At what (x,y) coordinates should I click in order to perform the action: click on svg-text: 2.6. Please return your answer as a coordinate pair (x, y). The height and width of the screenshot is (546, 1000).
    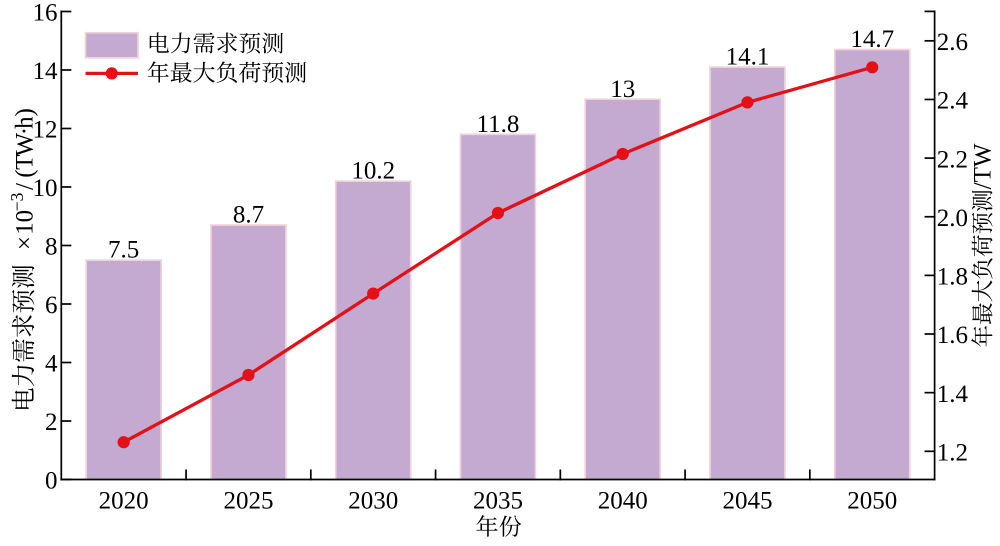
    Looking at the image, I should click on (952, 42).